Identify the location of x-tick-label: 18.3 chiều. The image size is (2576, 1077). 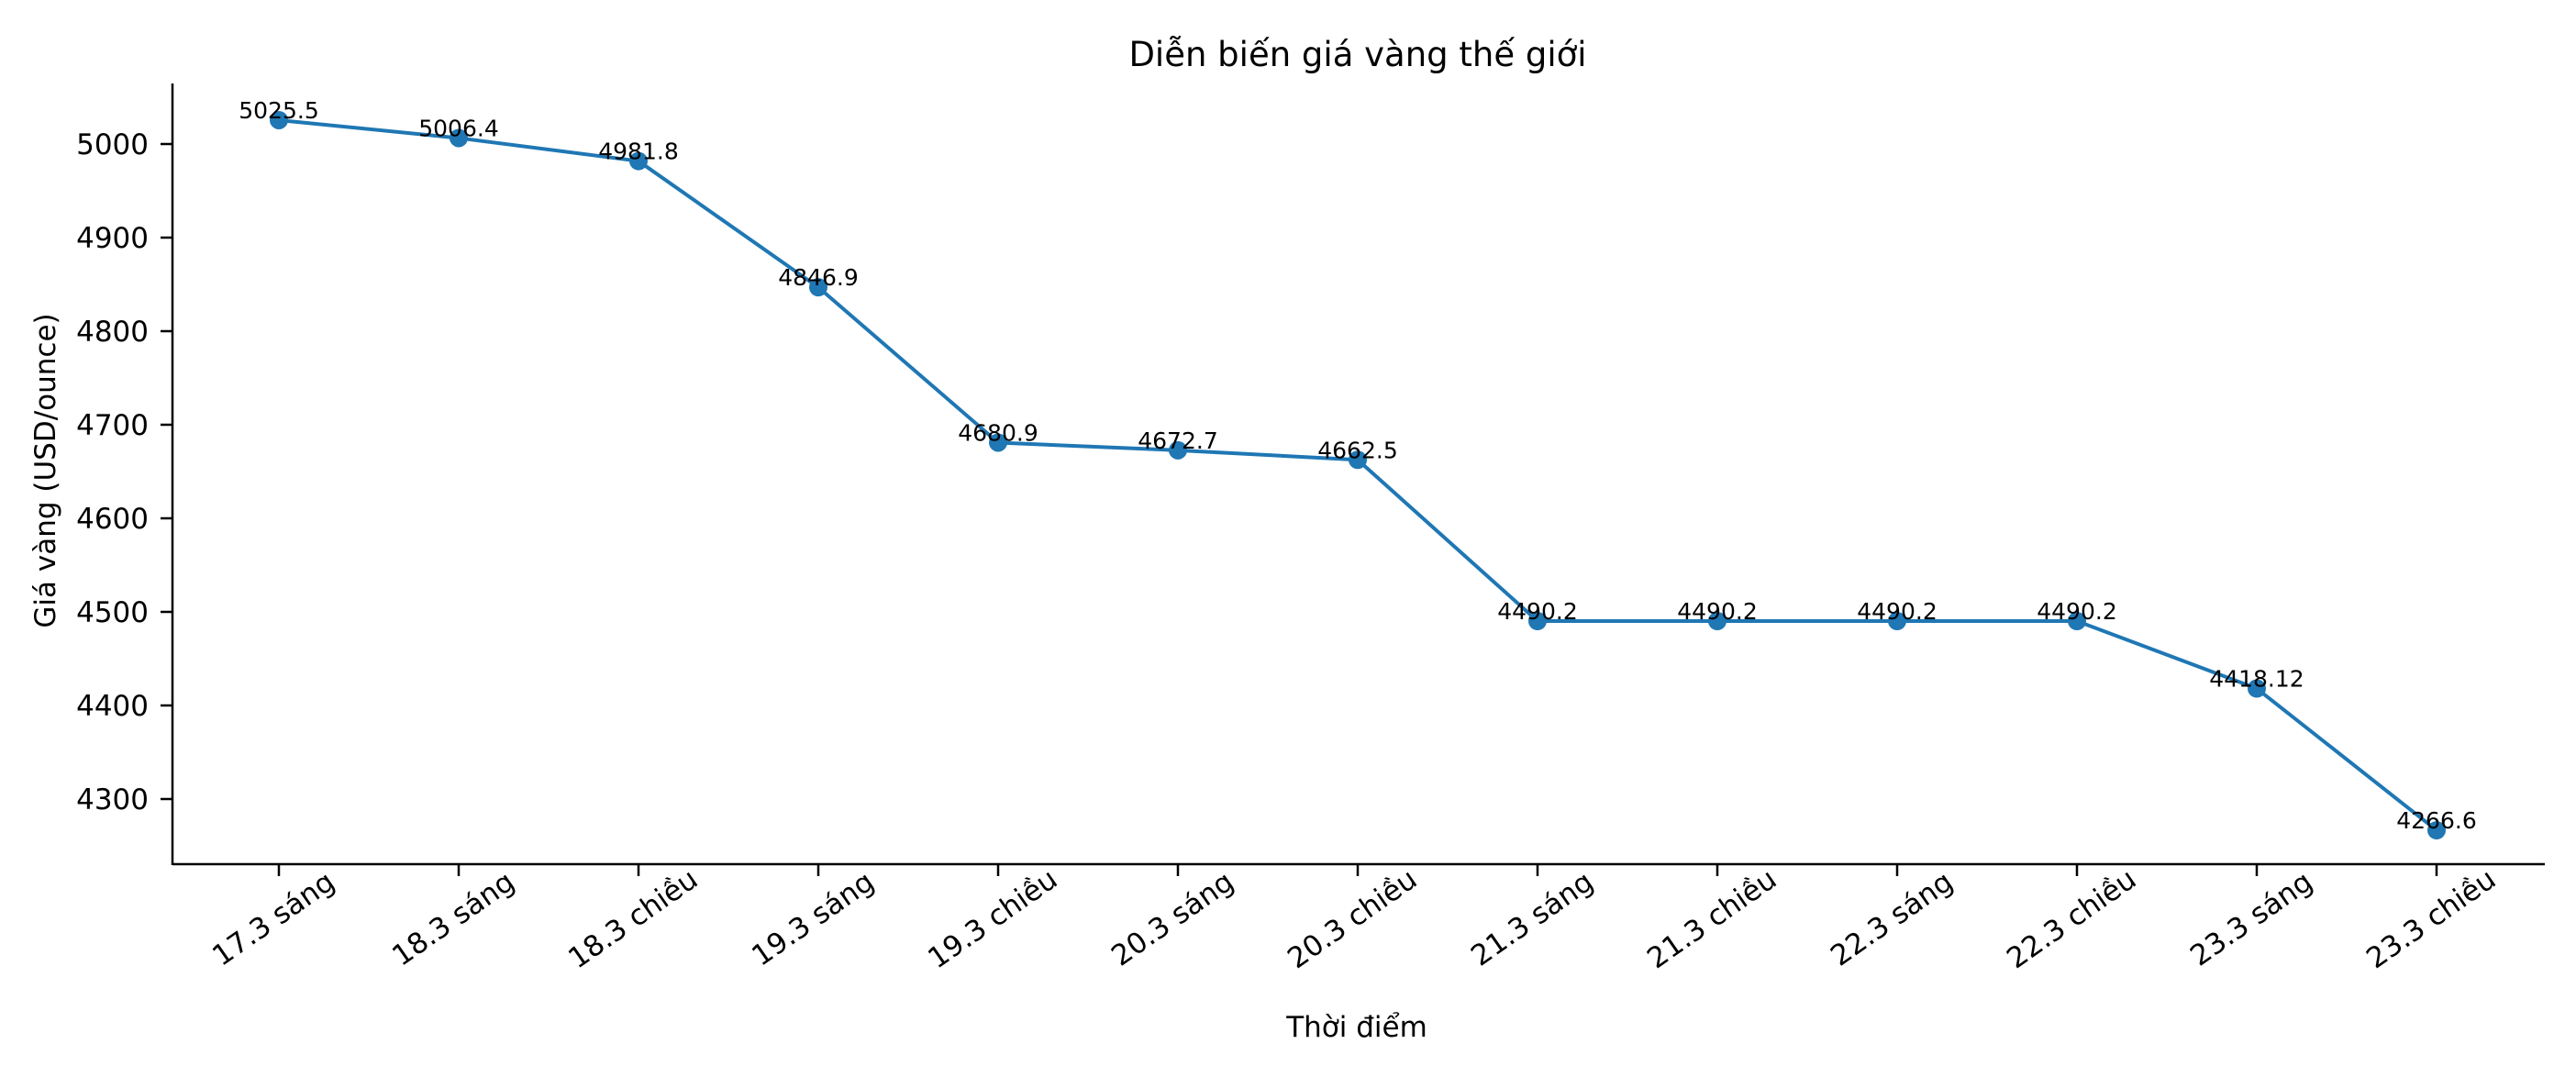
(633, 918).